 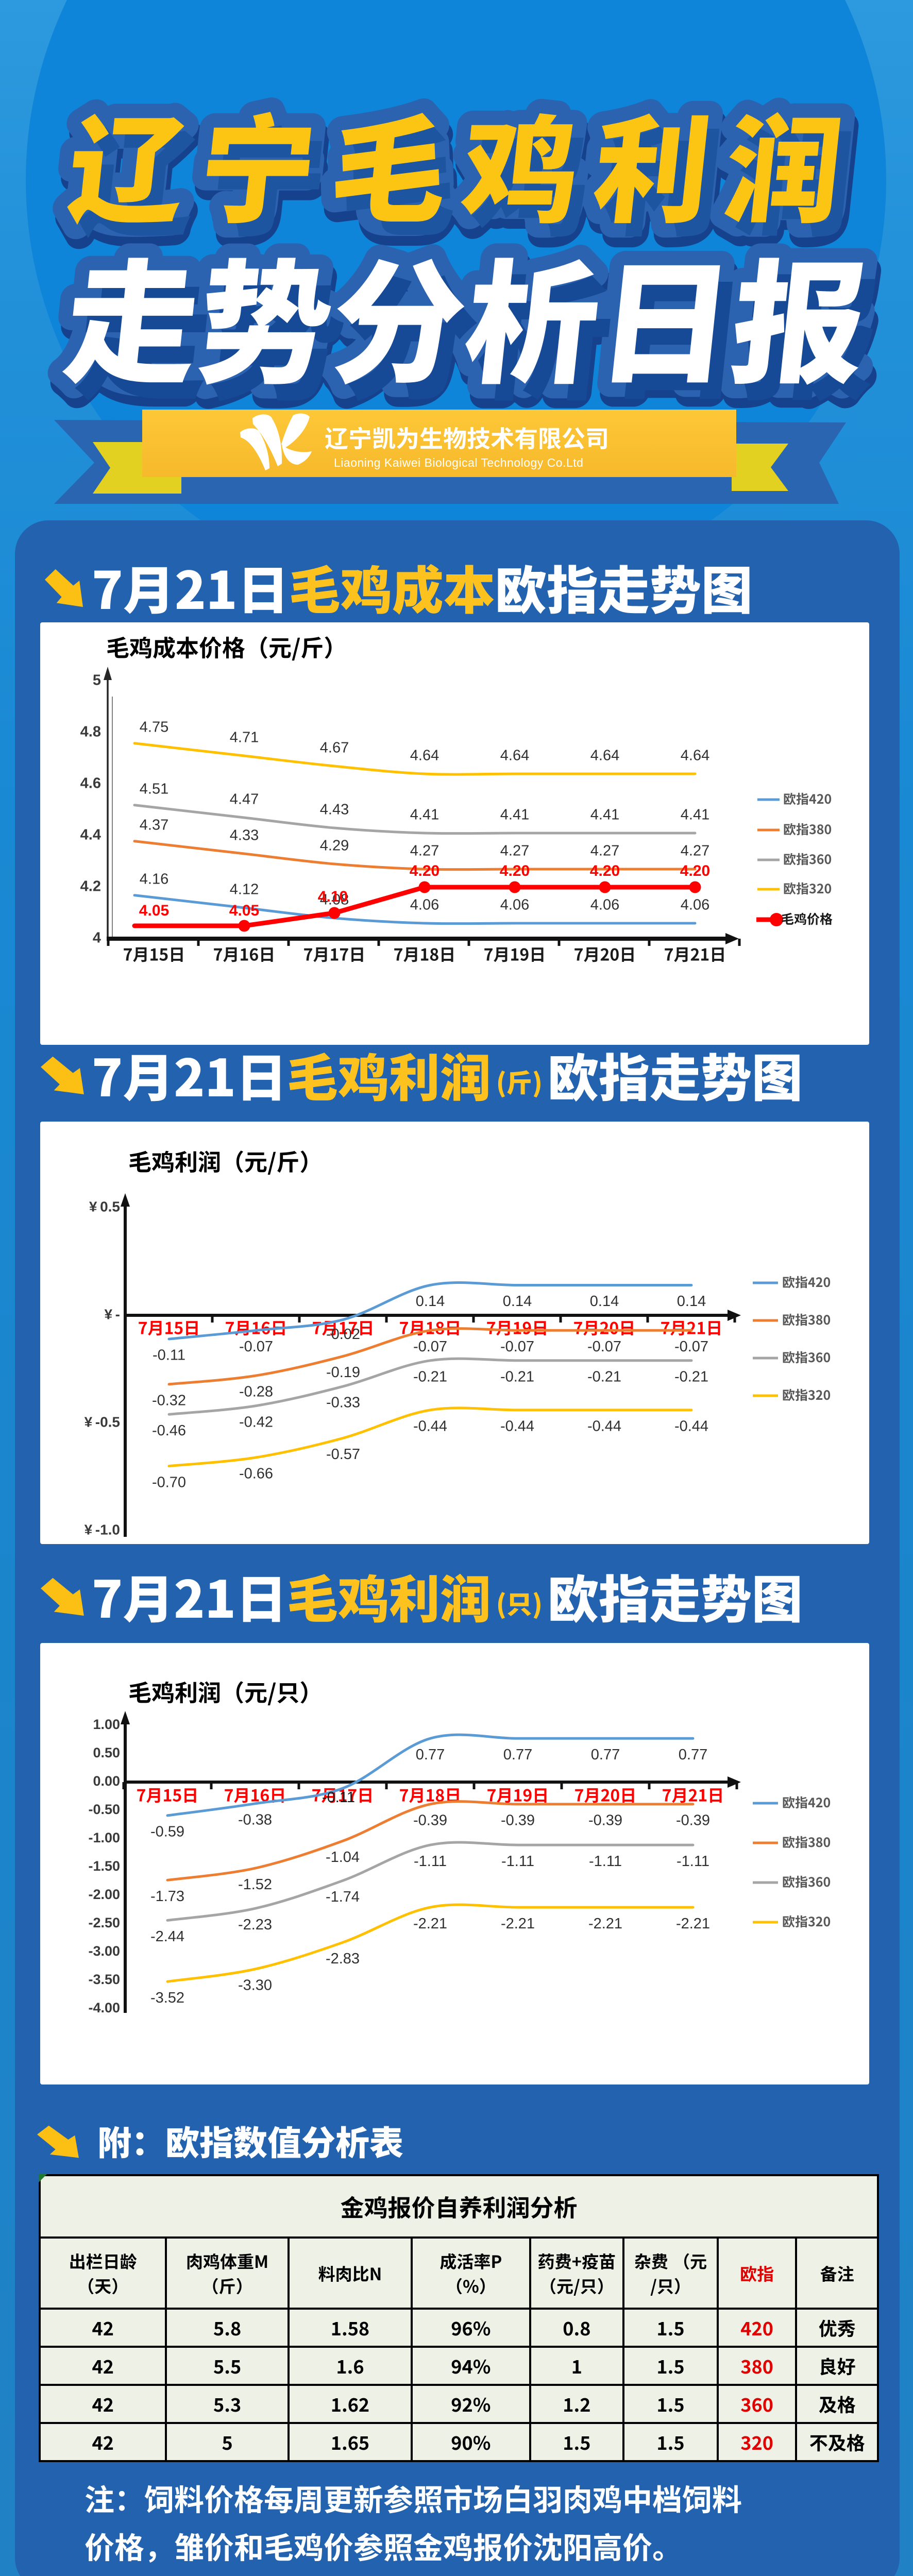 What do you see at coordinates (104, 1837) in the screenshot?
I see `svg-text: -1.00` at bounding box center [104, 1837].